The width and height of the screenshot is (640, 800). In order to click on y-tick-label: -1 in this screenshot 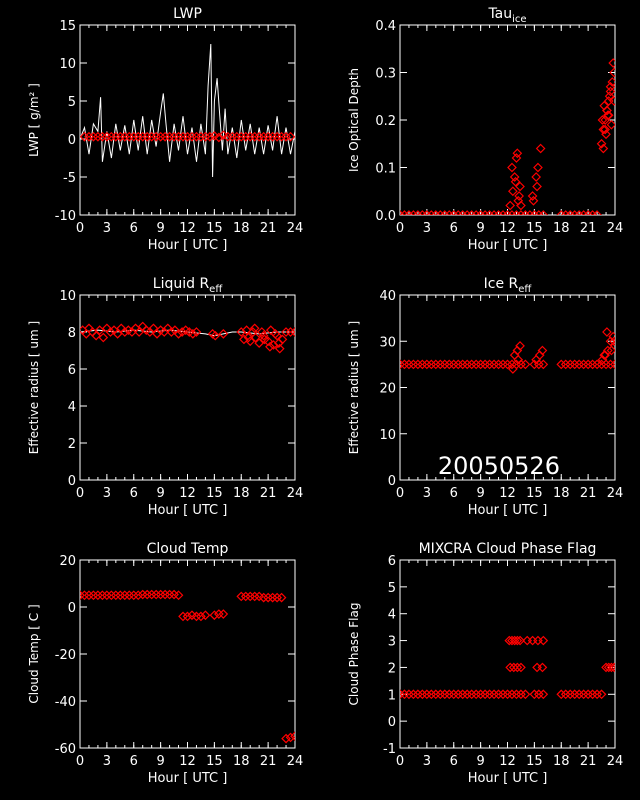, I will do `click(389, 749)`.